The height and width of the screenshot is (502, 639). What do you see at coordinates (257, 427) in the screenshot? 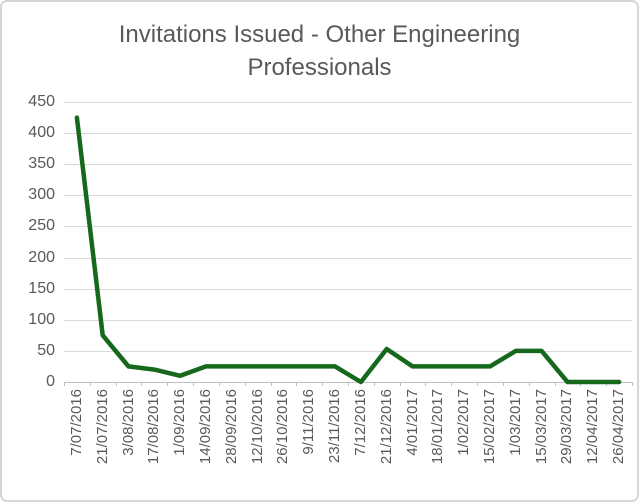
I see `x-axis-label: 12/10/2016` at bounding box center [257, 427].